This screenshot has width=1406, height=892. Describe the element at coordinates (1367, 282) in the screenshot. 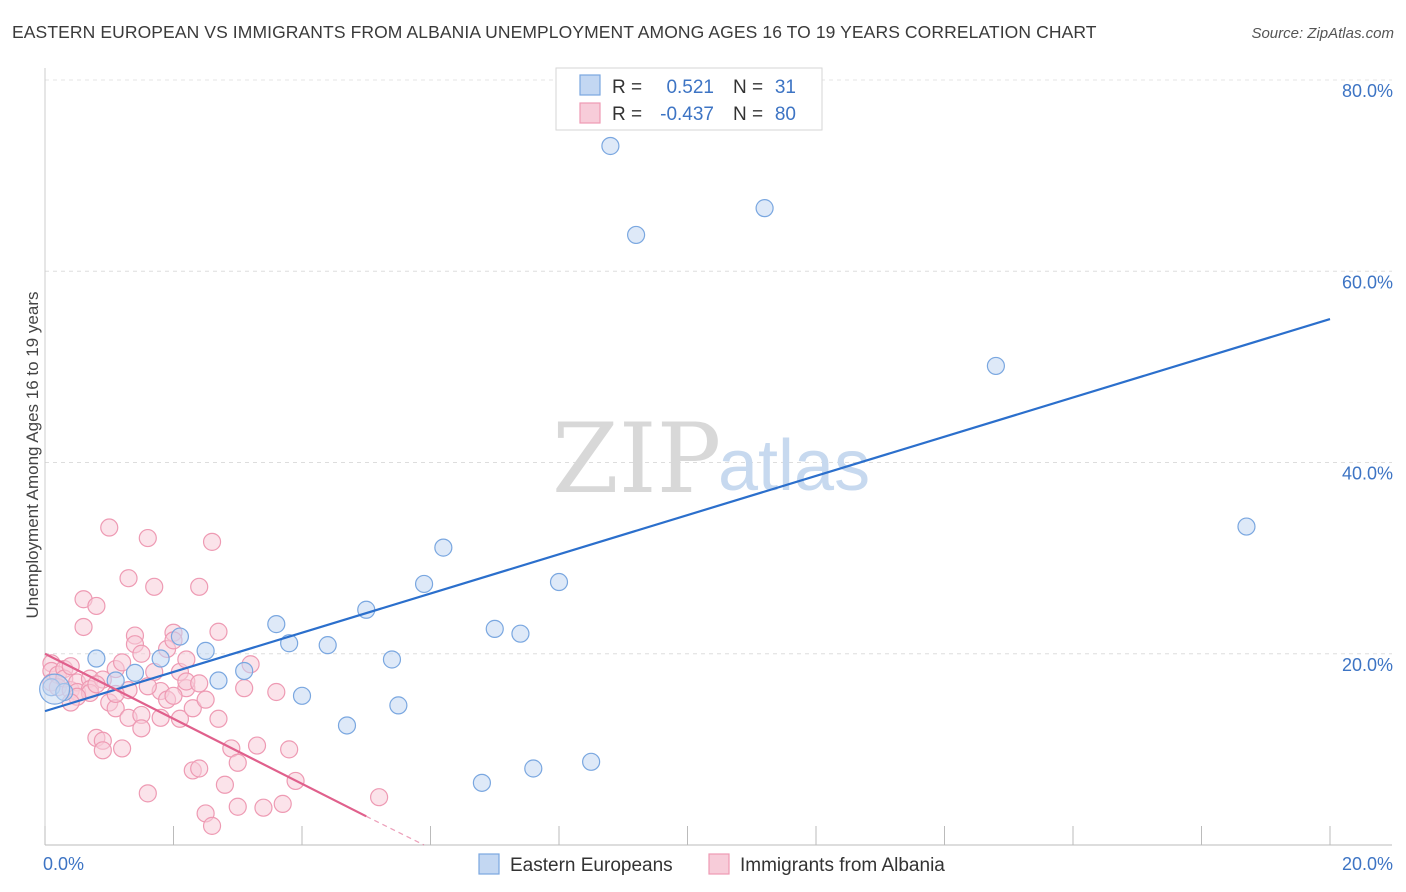

I see `y-tick-label-2: 60.0%` at that location.